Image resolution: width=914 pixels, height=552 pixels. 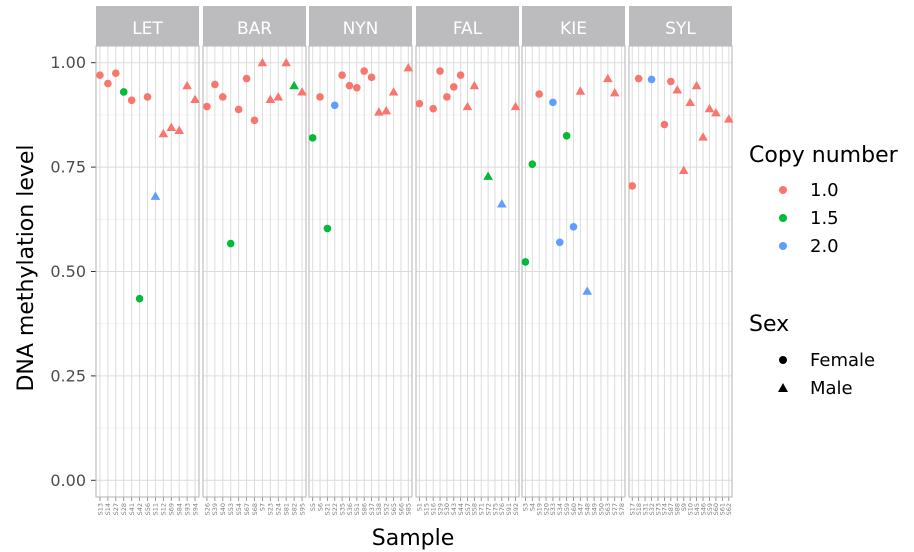 I want to click on x-tick-label: S56, so click(x=148, y=509).